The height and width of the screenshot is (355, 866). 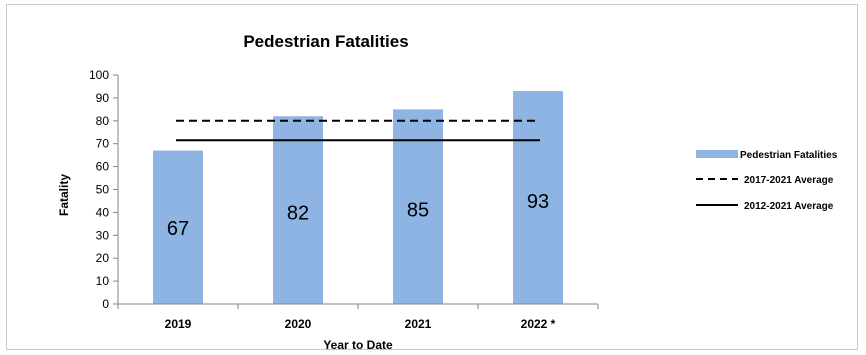 I want to click on x-tick-label: 2022 *, so click(x=538, y=324).